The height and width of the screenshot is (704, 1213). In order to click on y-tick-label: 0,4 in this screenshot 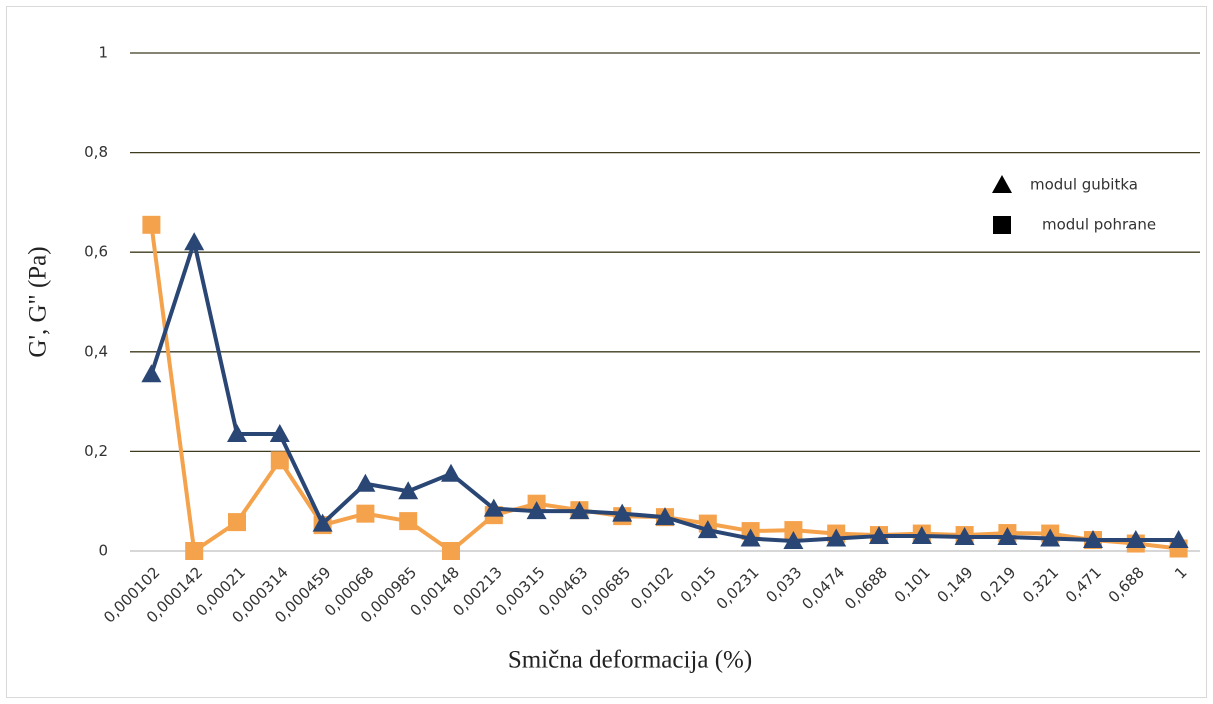, I will do `click(96, 351)`.